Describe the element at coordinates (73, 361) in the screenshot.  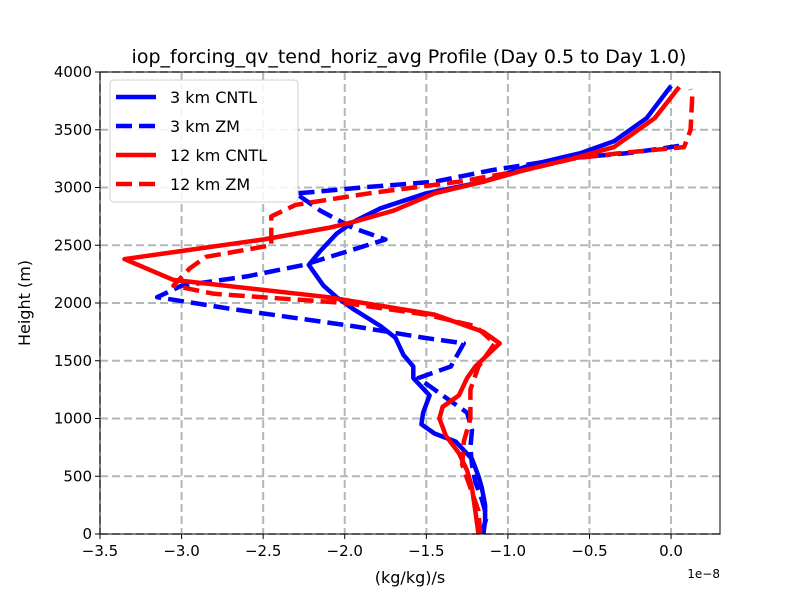
I see `y-tick-label: 1500` at that location.